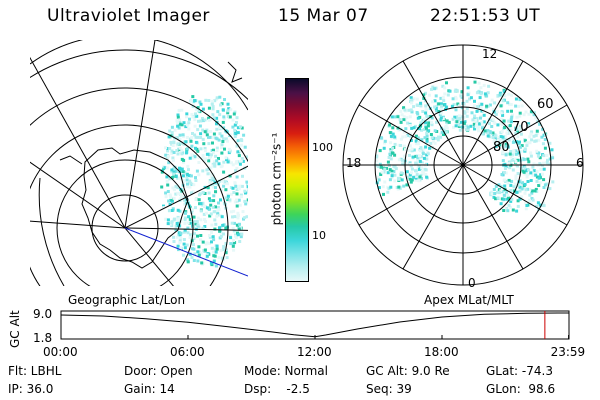 The image size is (600, 400). What do you see at coordinates (322, 147) in the screenshot?
I see `colorbar-tick-100: 100` at bounding box center [322, 147].